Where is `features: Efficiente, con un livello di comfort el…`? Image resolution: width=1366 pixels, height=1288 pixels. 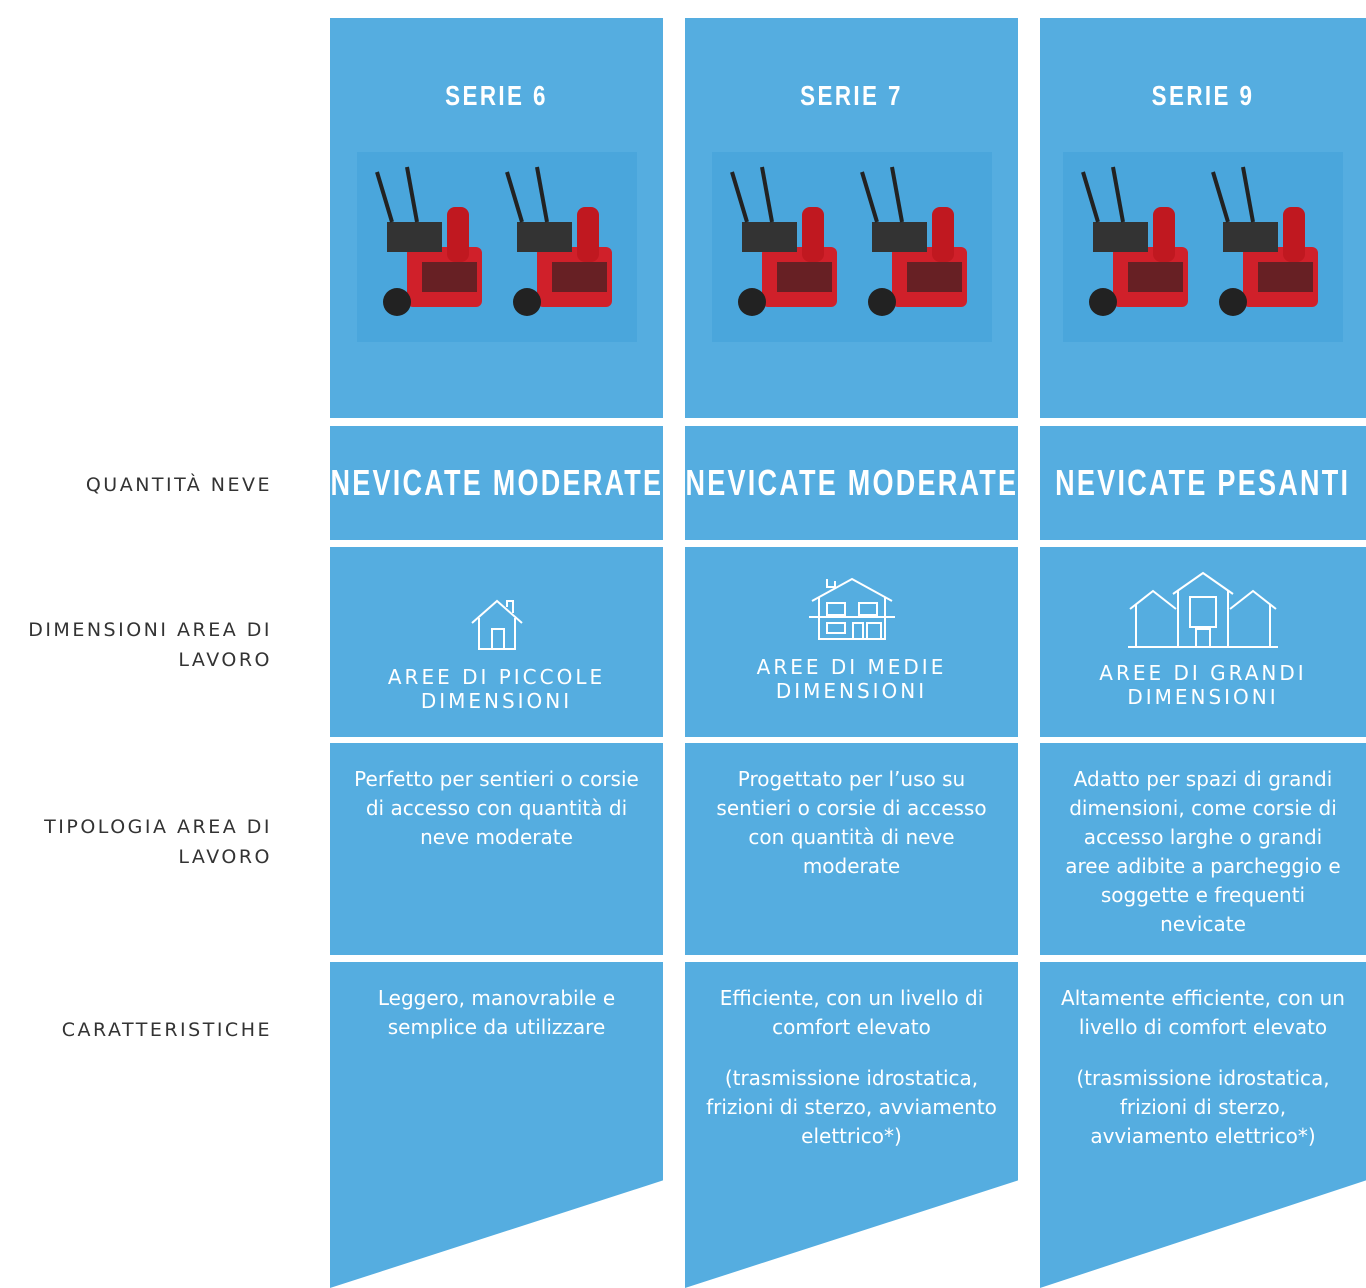
features: Efficiente, con un livello di comfort el… is located at coordinates (851, 1125).